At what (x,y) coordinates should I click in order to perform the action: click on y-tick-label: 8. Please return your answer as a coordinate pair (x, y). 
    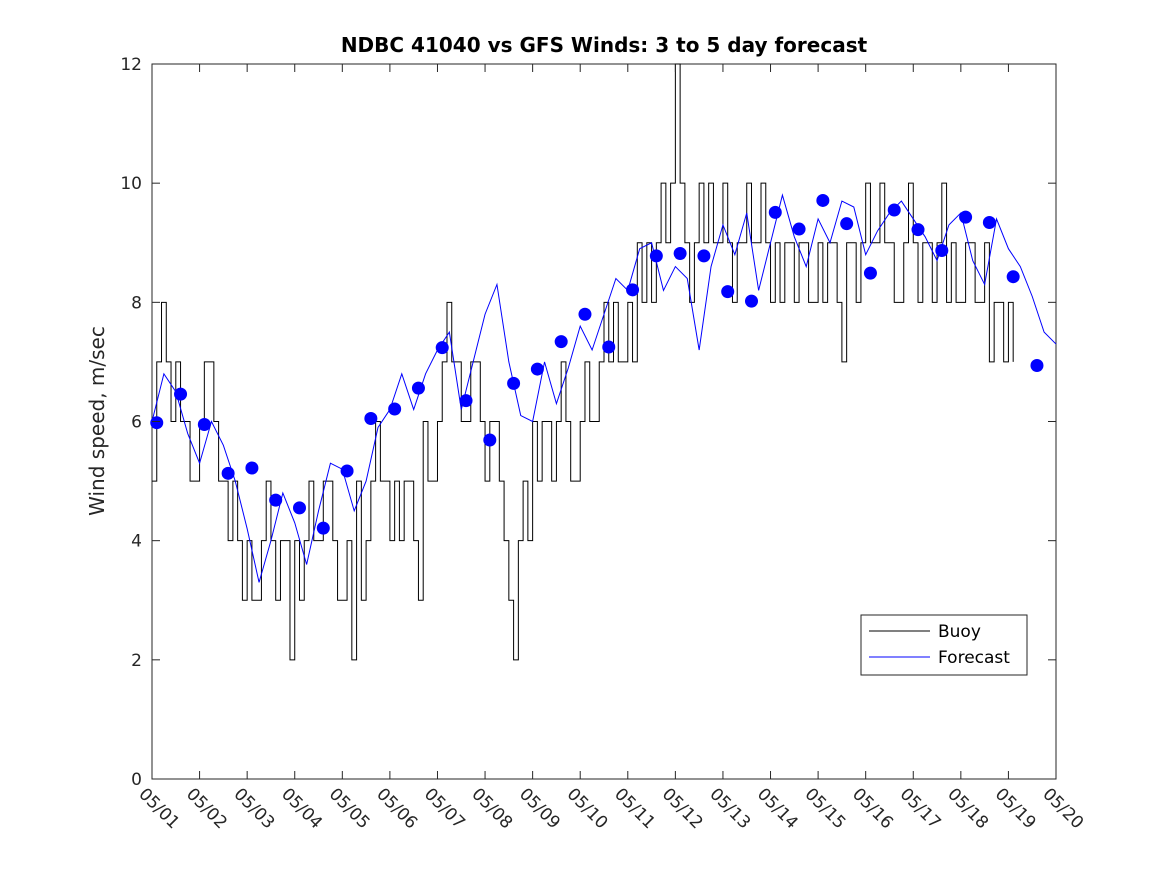
    Looking at the image, I should click on (136, 303).